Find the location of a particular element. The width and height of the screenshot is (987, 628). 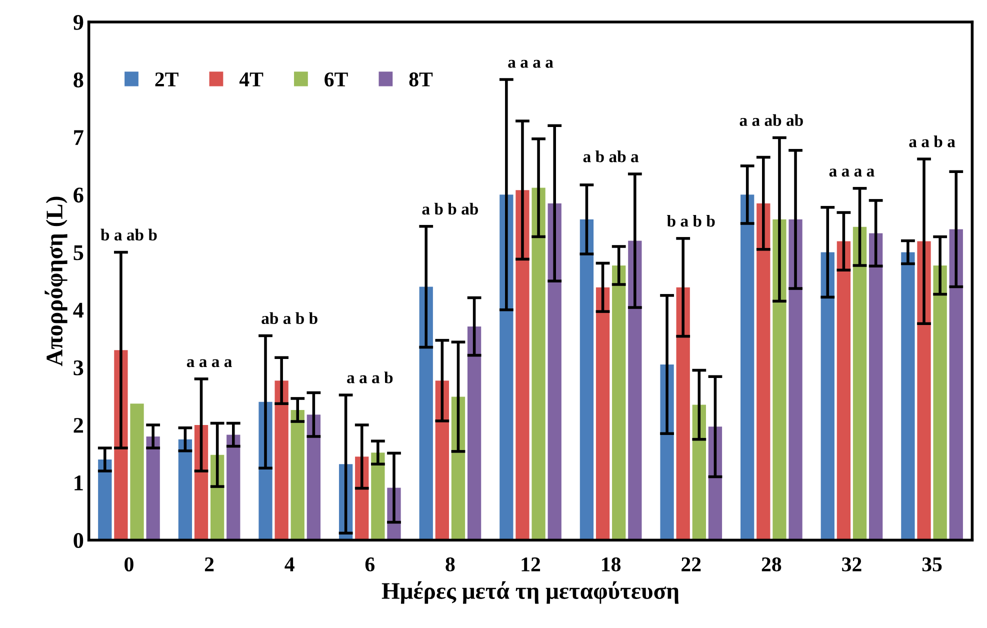

legend-label: 6T is located at coordinates (336, 79).